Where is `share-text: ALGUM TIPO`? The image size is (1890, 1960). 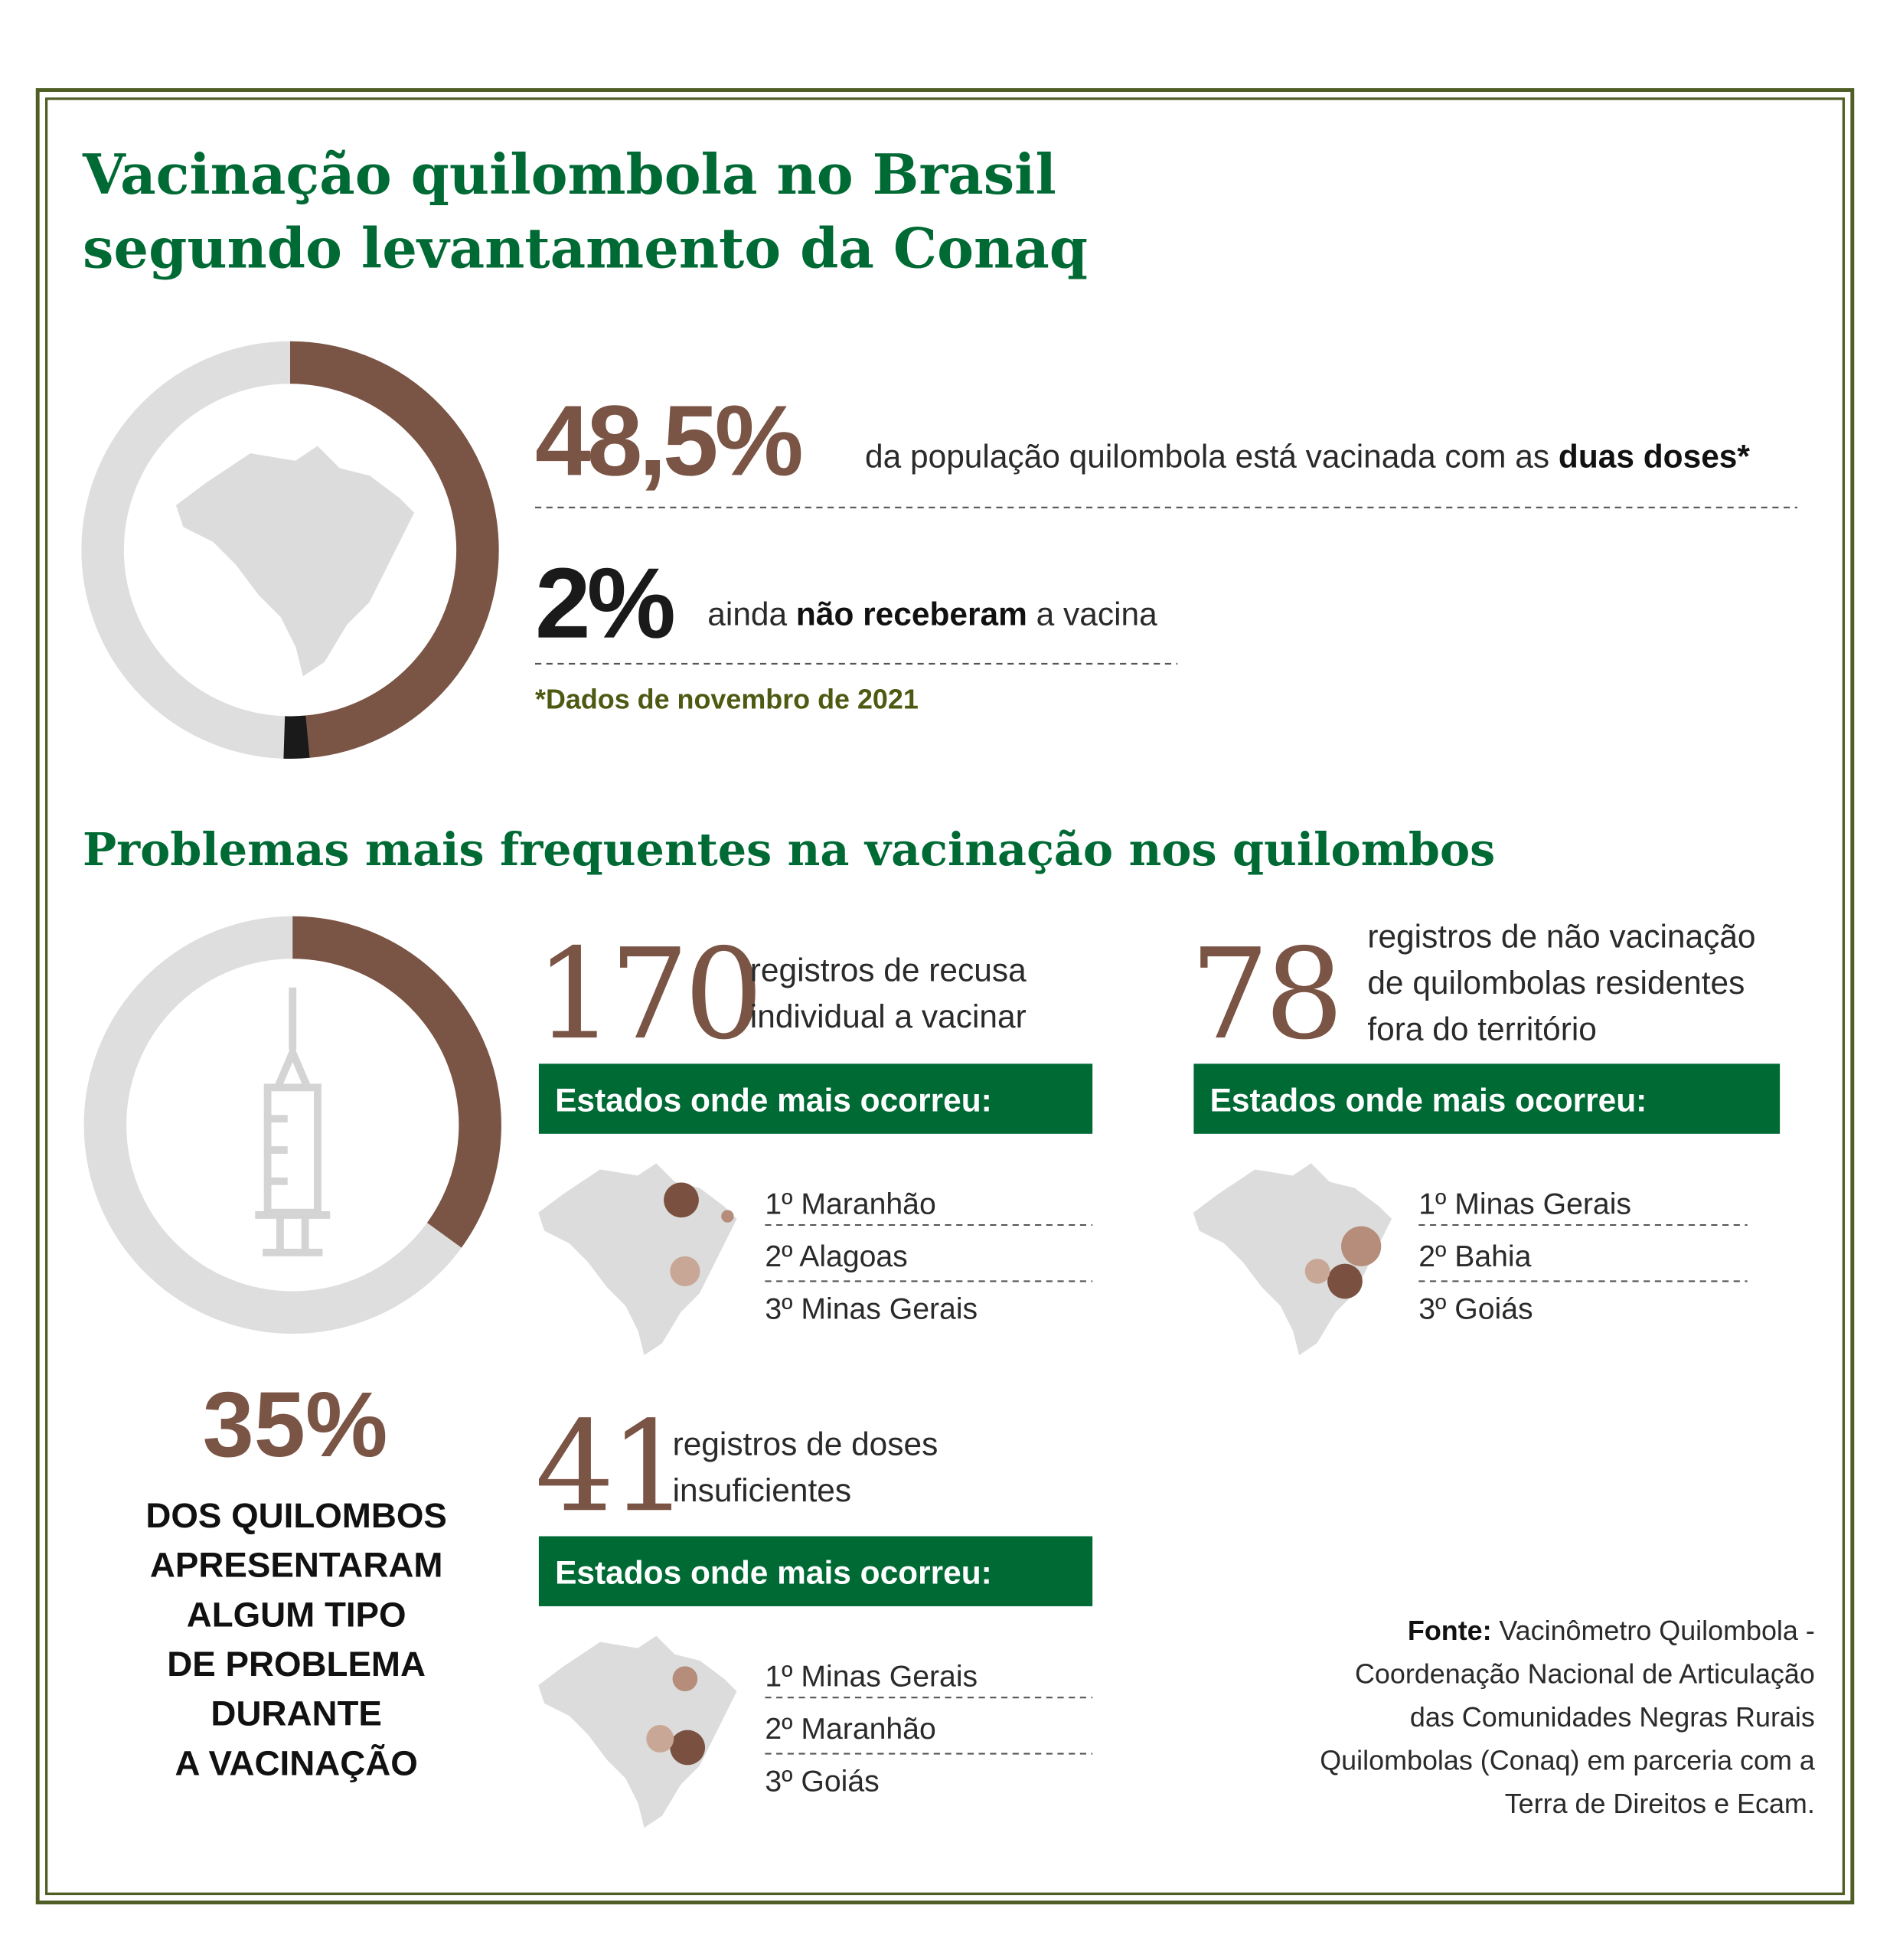 share-text: ALGUM TIPO is located at coordinates (296, 1614).